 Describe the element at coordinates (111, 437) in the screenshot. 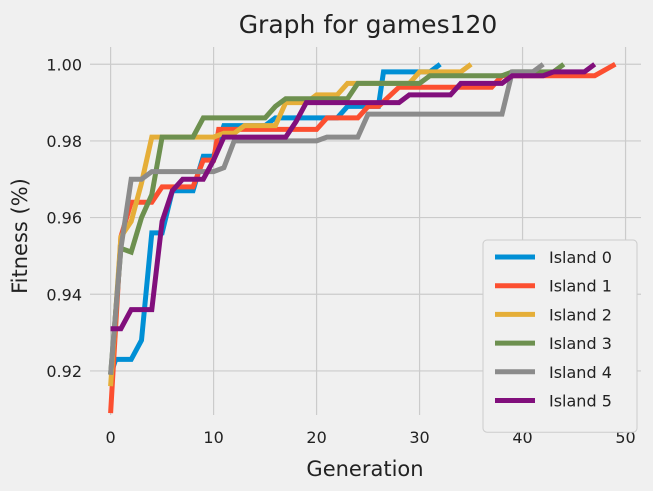

I see `x-tick-label: 0` at that location.